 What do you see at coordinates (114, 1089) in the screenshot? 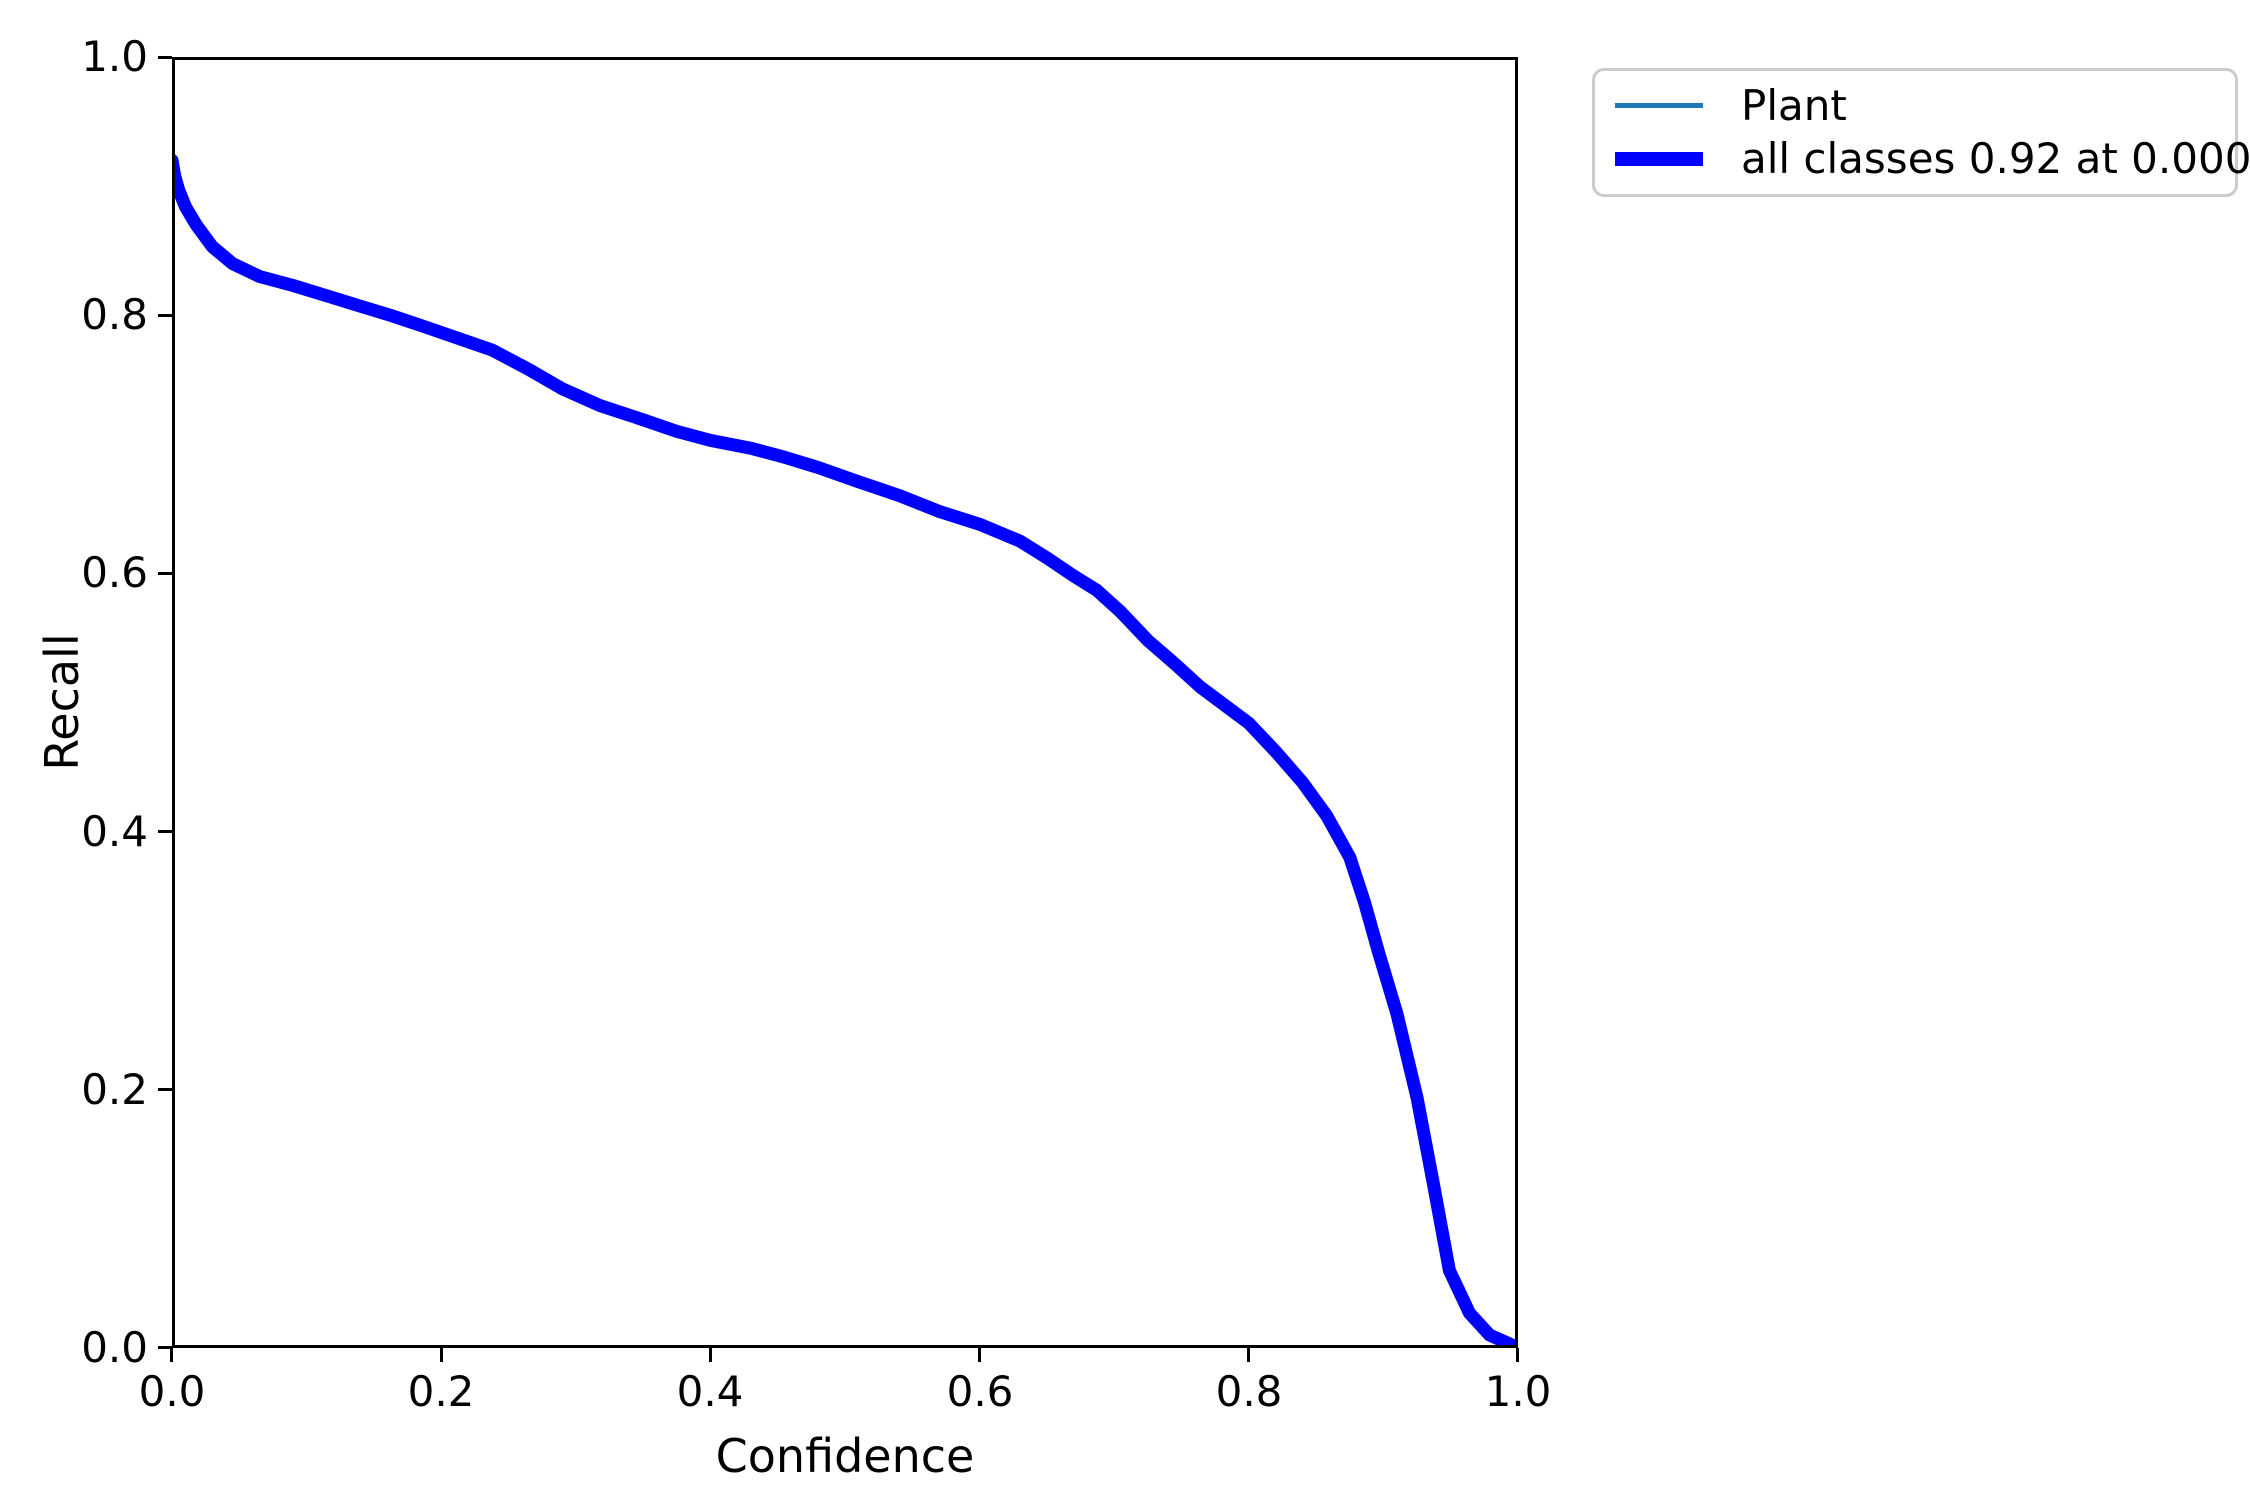
I see `y-tick-label: 0.2` at bounding box center [114, 1089].